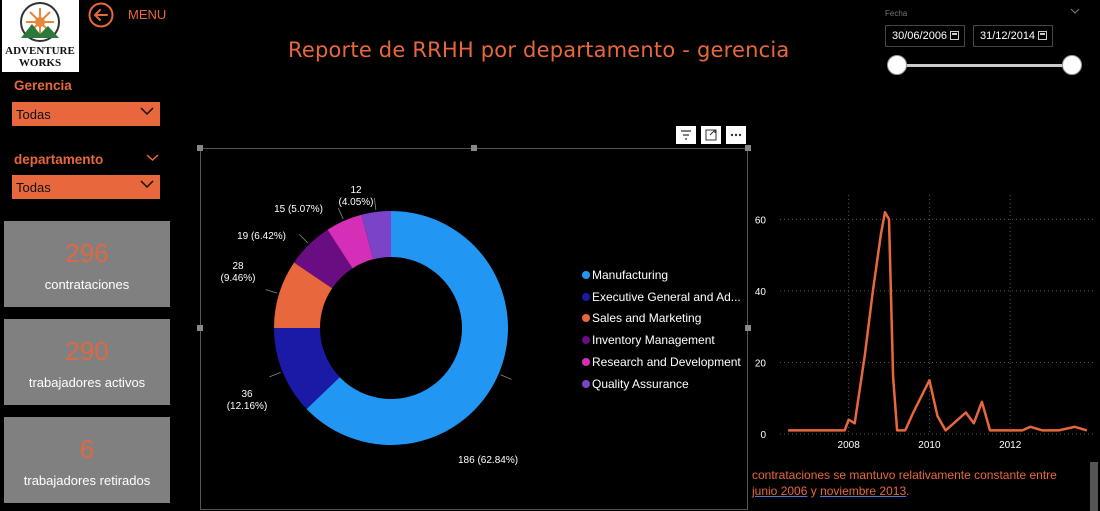 The height and width of the screenshot is (511, 1100). I want to click on departamento-slicer-title: departamento, so click(59, 159).